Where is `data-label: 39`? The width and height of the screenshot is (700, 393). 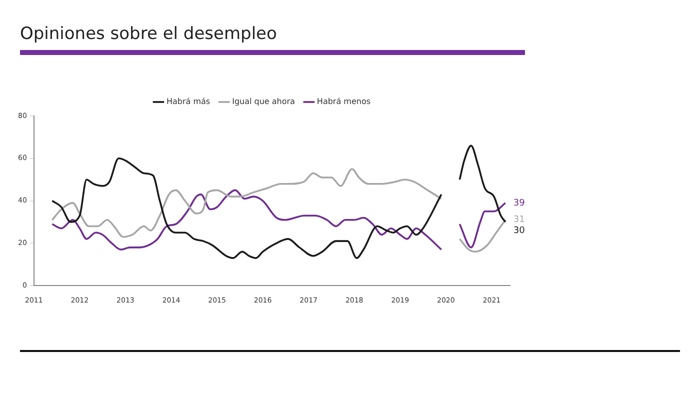
data-label: 39 is located at coordinates (519, 203).